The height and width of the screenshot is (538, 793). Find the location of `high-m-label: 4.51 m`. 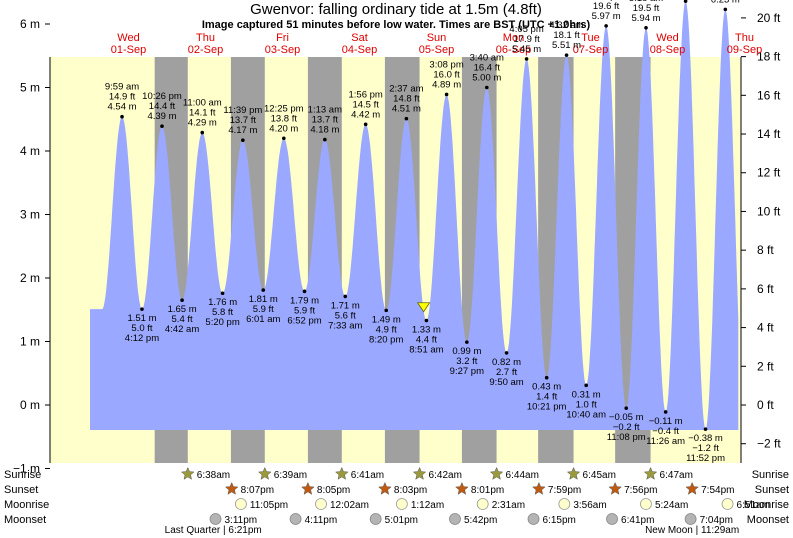

high-m-label: 4.51 m is located at coordinates (406, 109).